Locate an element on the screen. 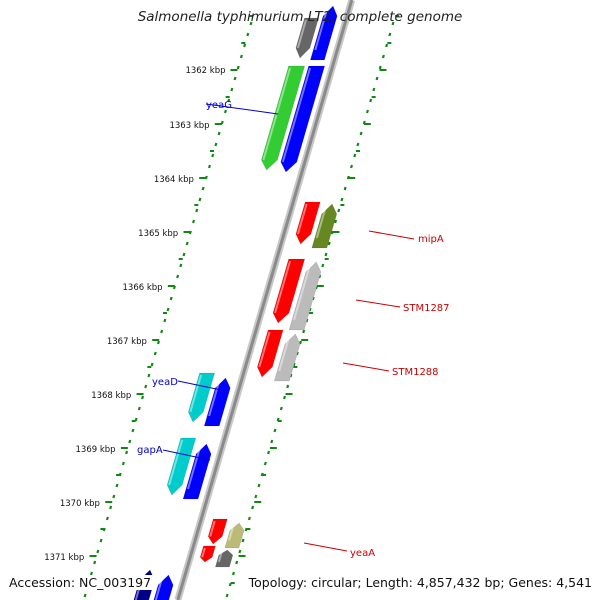 The height and width of the screenshot is (600, 600). gene-label: yeaD is located at coordinates (165, 382).